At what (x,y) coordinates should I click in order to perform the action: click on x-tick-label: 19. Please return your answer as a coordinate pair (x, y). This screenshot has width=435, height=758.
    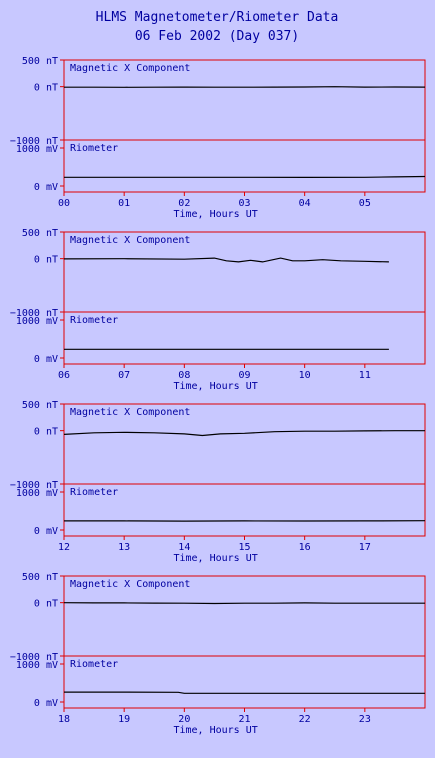
    Looking at the image, I should click on (124, 719).